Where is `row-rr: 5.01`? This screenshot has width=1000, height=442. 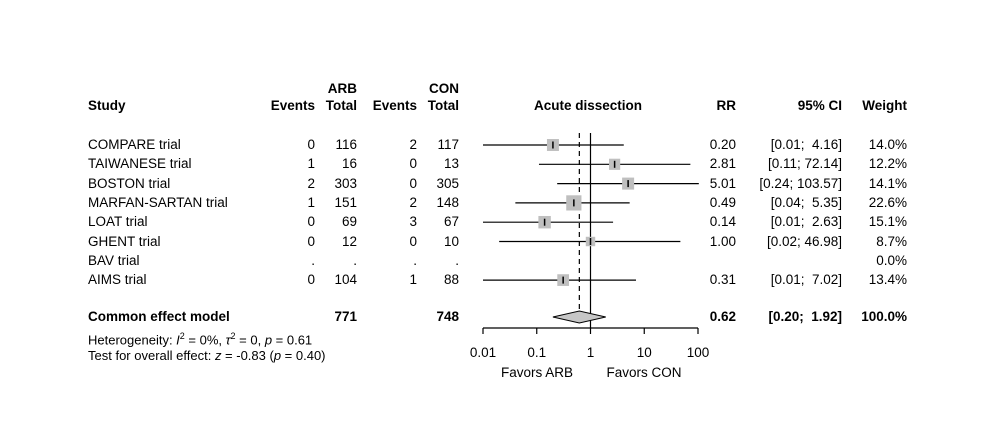
row-rr: 5.01 is located at coordinates (722, 183).